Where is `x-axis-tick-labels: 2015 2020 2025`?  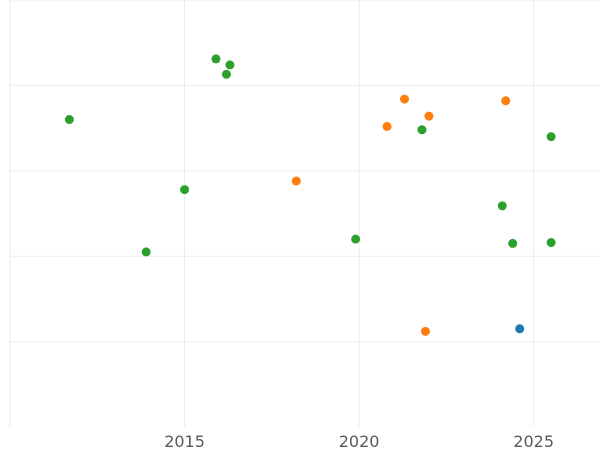 x-axis-tick-labels: 2015 2020 2025 is located at coordinates (359, 441).